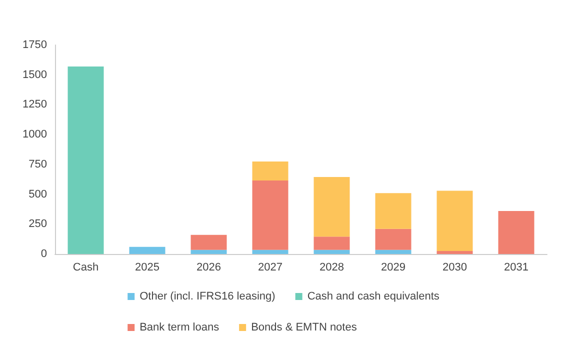 The image size is (567, 346). Describe the element at coordinates (454, 268) in the screenshot. I see `x-tick-label: 2030` at that location.